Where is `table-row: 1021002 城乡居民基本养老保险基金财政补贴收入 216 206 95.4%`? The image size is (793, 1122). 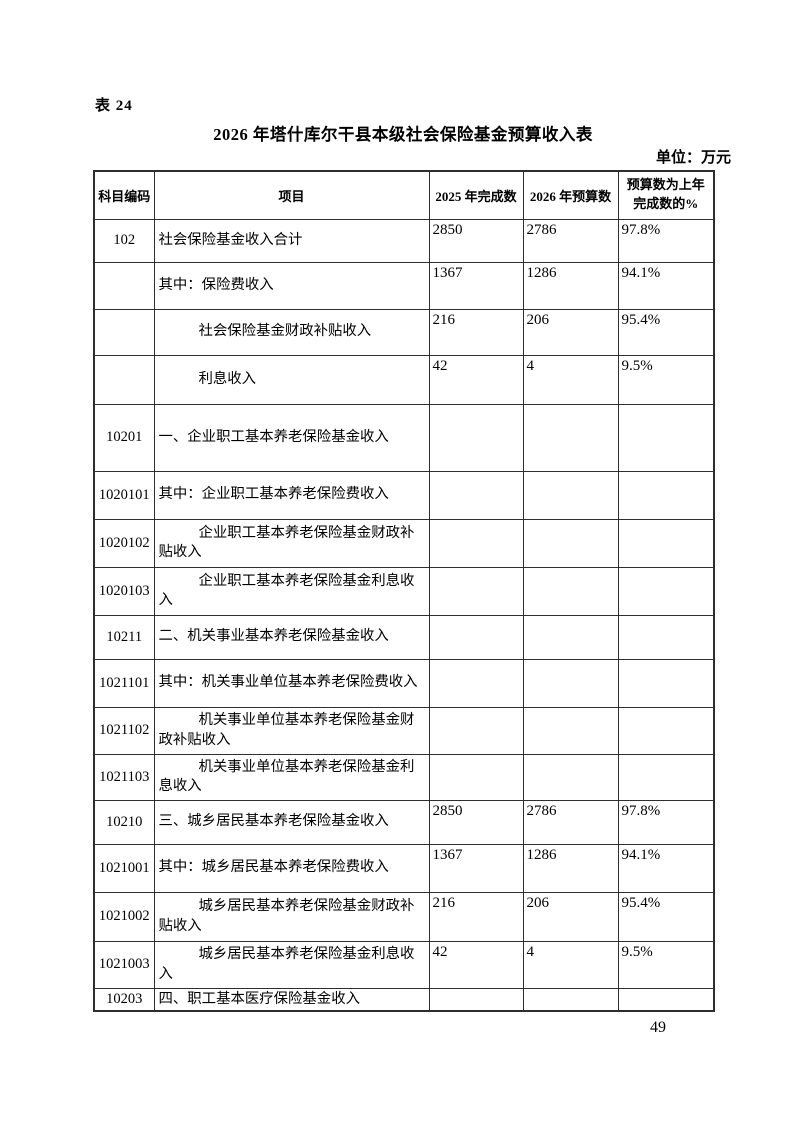
table-row: 1021002 城乡居民基本养老保险基金财政补贴收入 216 206 95.4% is located at coordinates (404, 916).